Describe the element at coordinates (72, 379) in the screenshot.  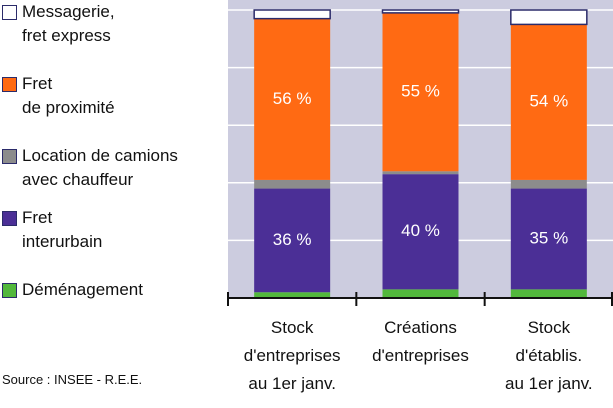
I see `source: Source : INSEE - R.E.E.` at that location.